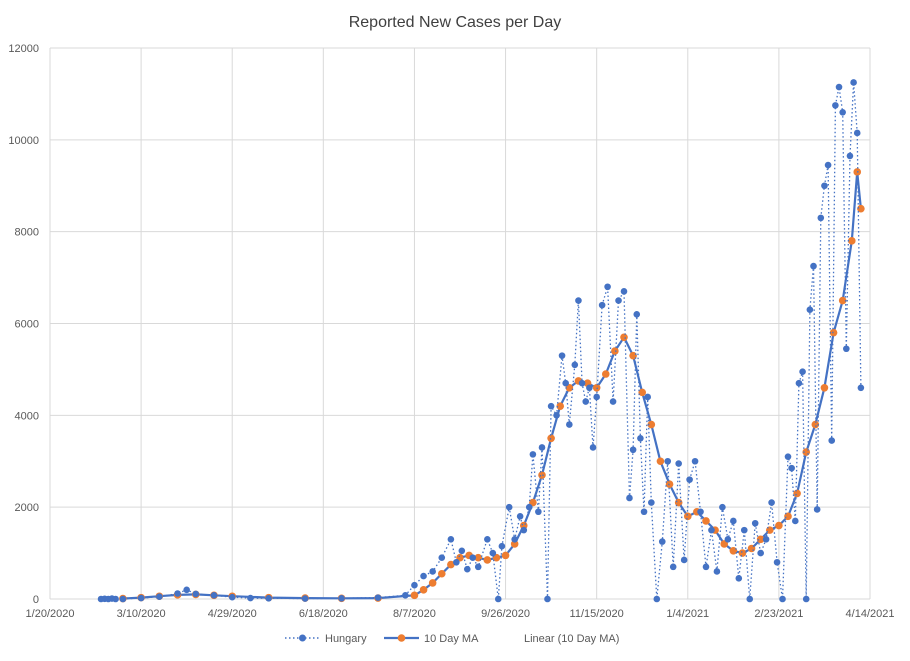 This screenshot has height=661, width=910. I want to click on y-tick-label: 6000, so click(27, 325).